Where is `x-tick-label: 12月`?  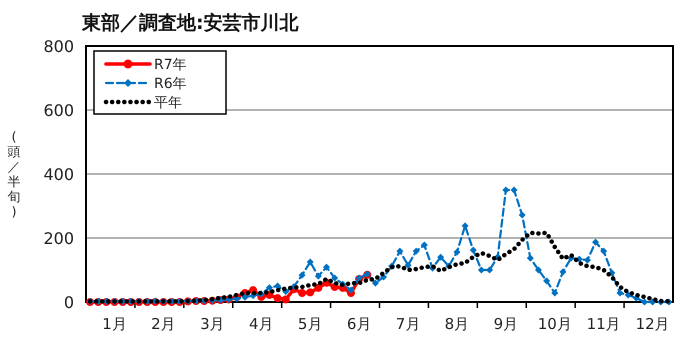 x-tick-label: 12月 is located at coordinates (653, 324).